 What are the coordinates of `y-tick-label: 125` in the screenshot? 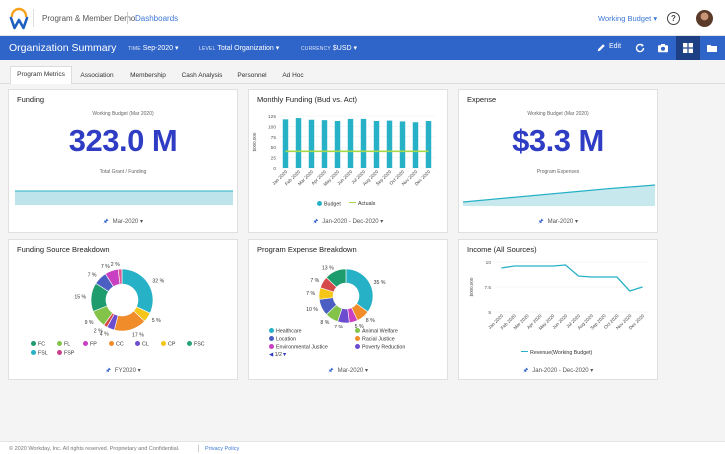 It's located at (272, 117).